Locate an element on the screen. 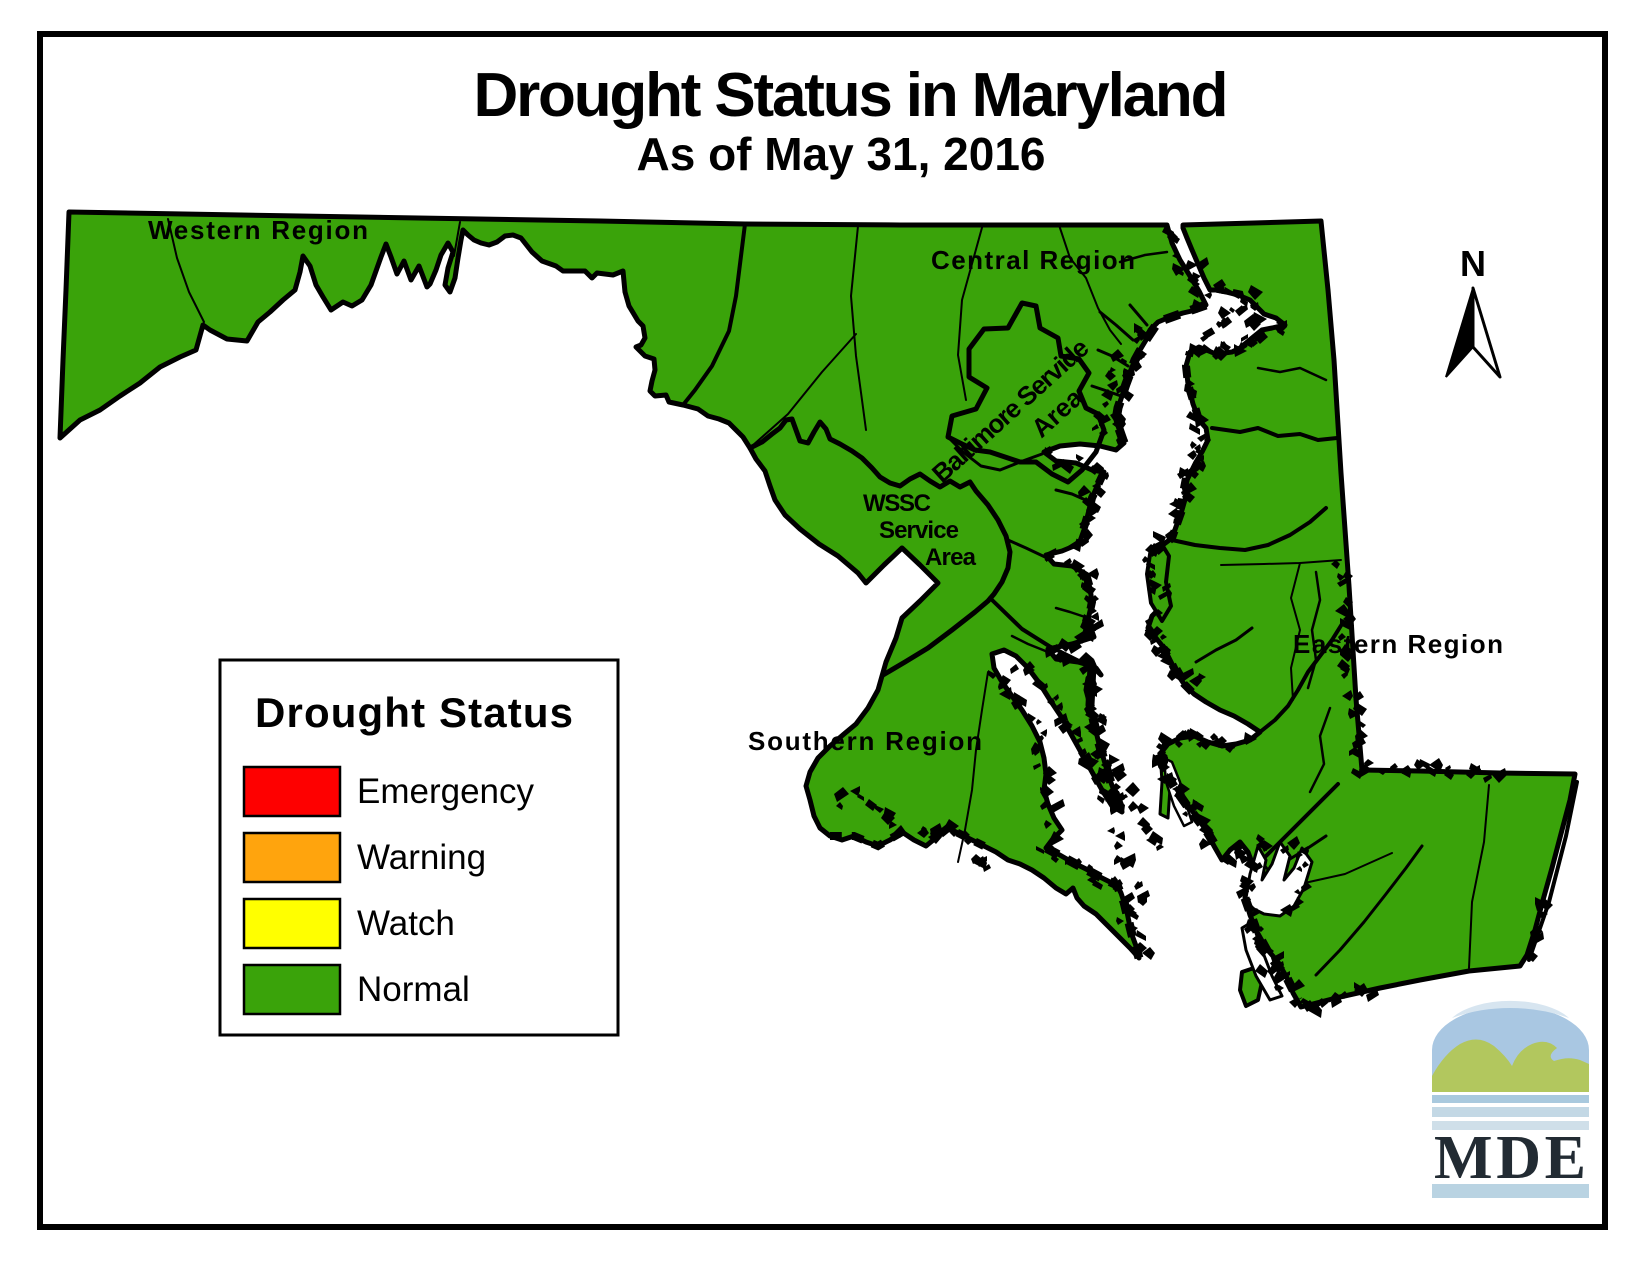 The image size is (1650, 1275). svg-text: Emergency is located at coordinates (446, 791).